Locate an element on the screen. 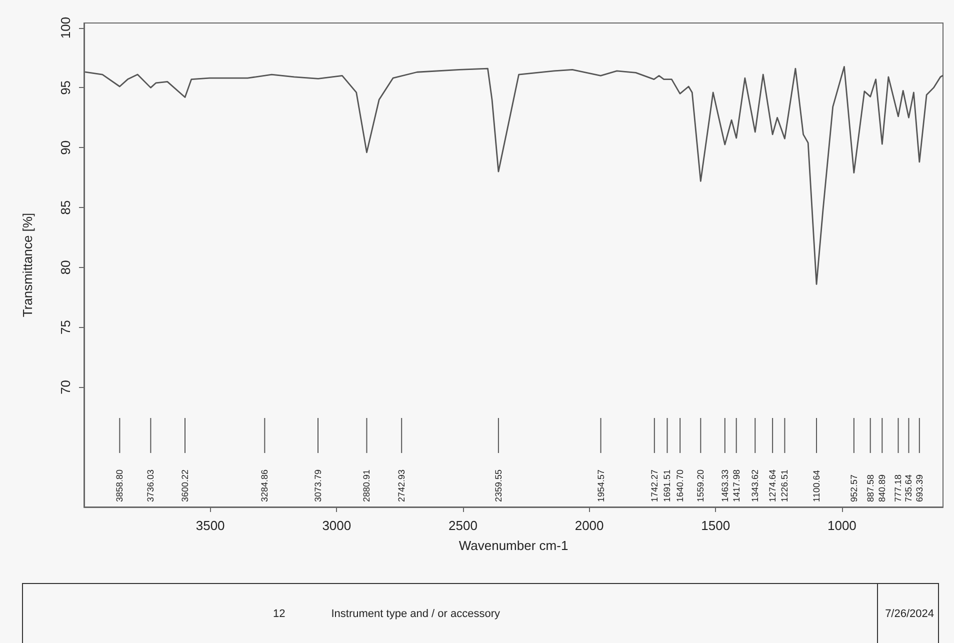 The image size is (954, 643). annotation: 1463.33 is located at coordinates (725, 485).